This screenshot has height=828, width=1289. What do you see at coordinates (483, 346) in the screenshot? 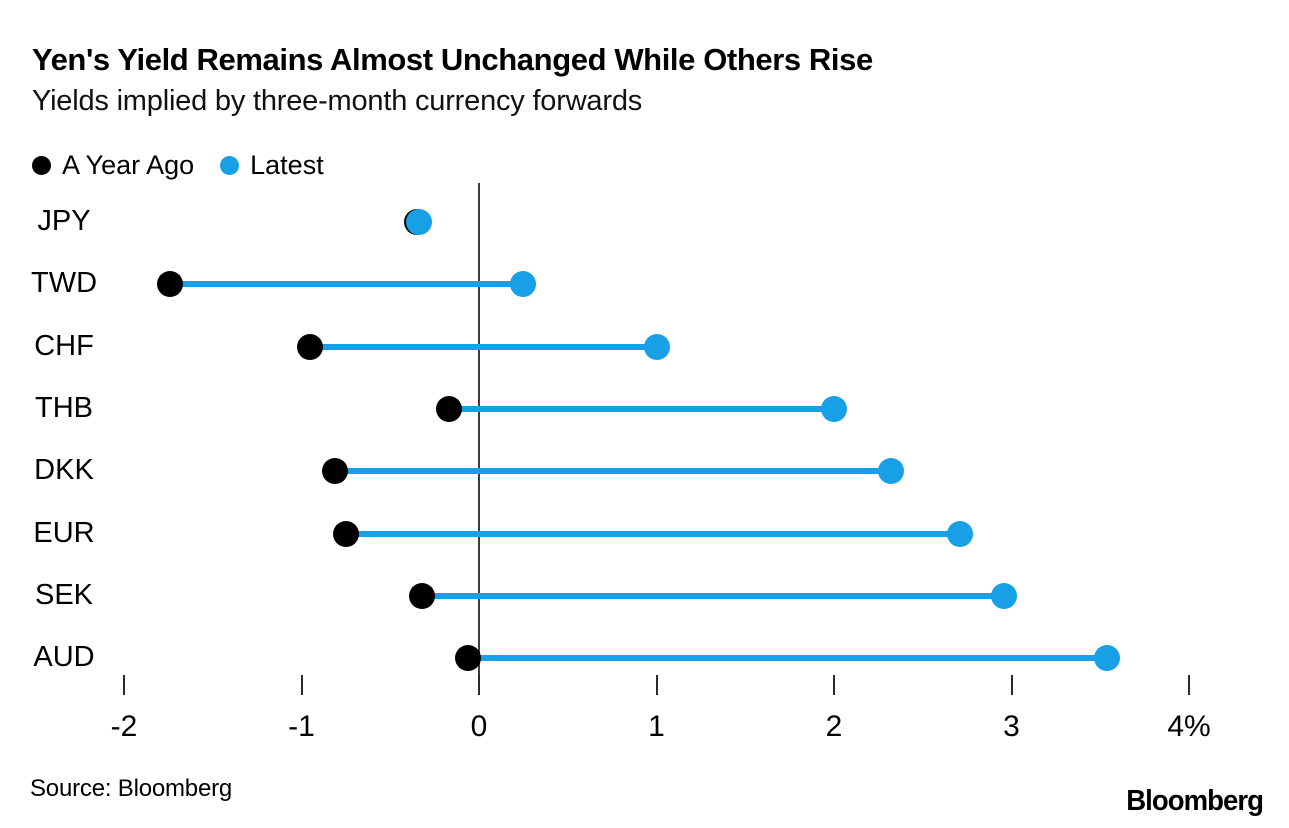
I see `connector-chf` at bounding box center [483, 346].